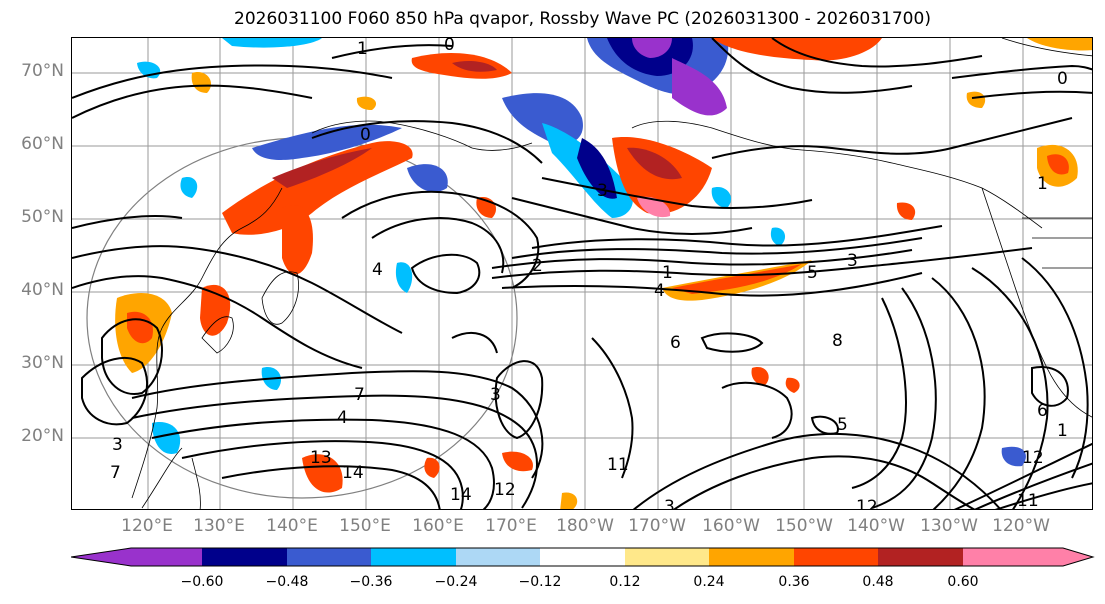  What do you see at coordinates (371, 582) in the screenshot?
I see `colorbar-tick-label: −0.36` at bounding box center [371, 582].